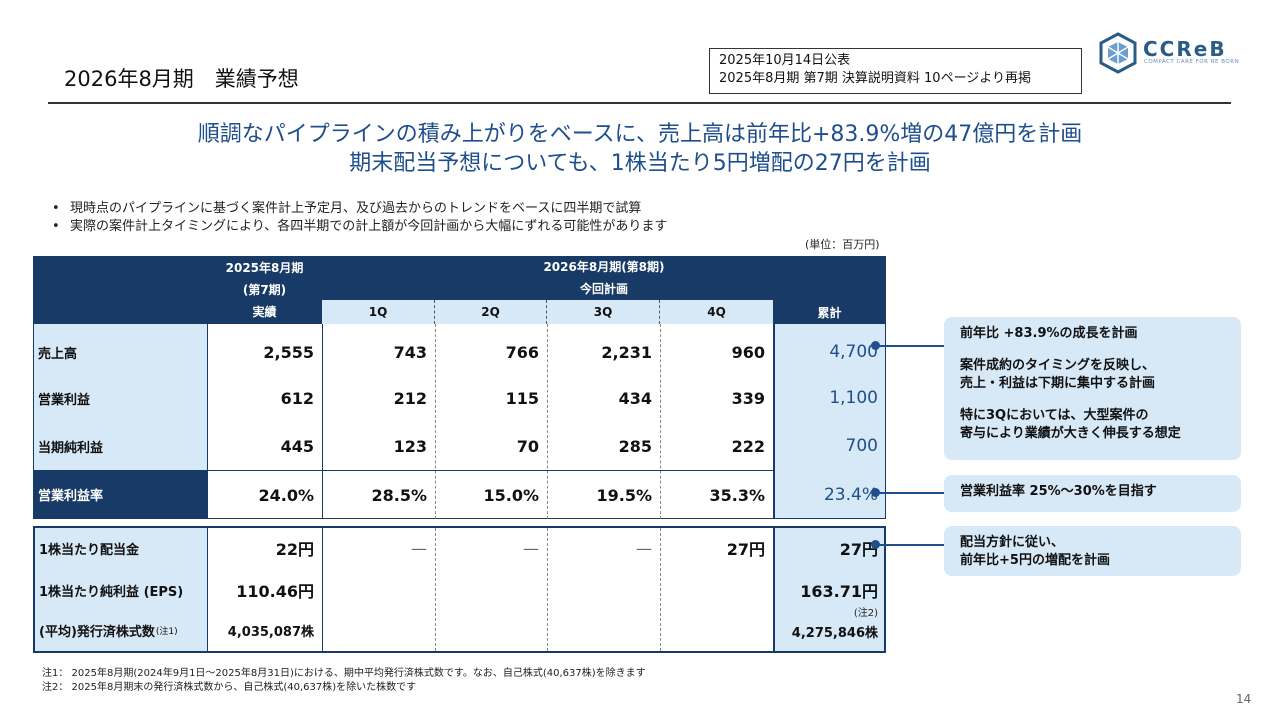 This screenshot has width=1280, height=720. What do you see at coordinates (58, 354) in the screenshot?
I see `row-label-sales: 売上高` at bounding box center [58, 354].